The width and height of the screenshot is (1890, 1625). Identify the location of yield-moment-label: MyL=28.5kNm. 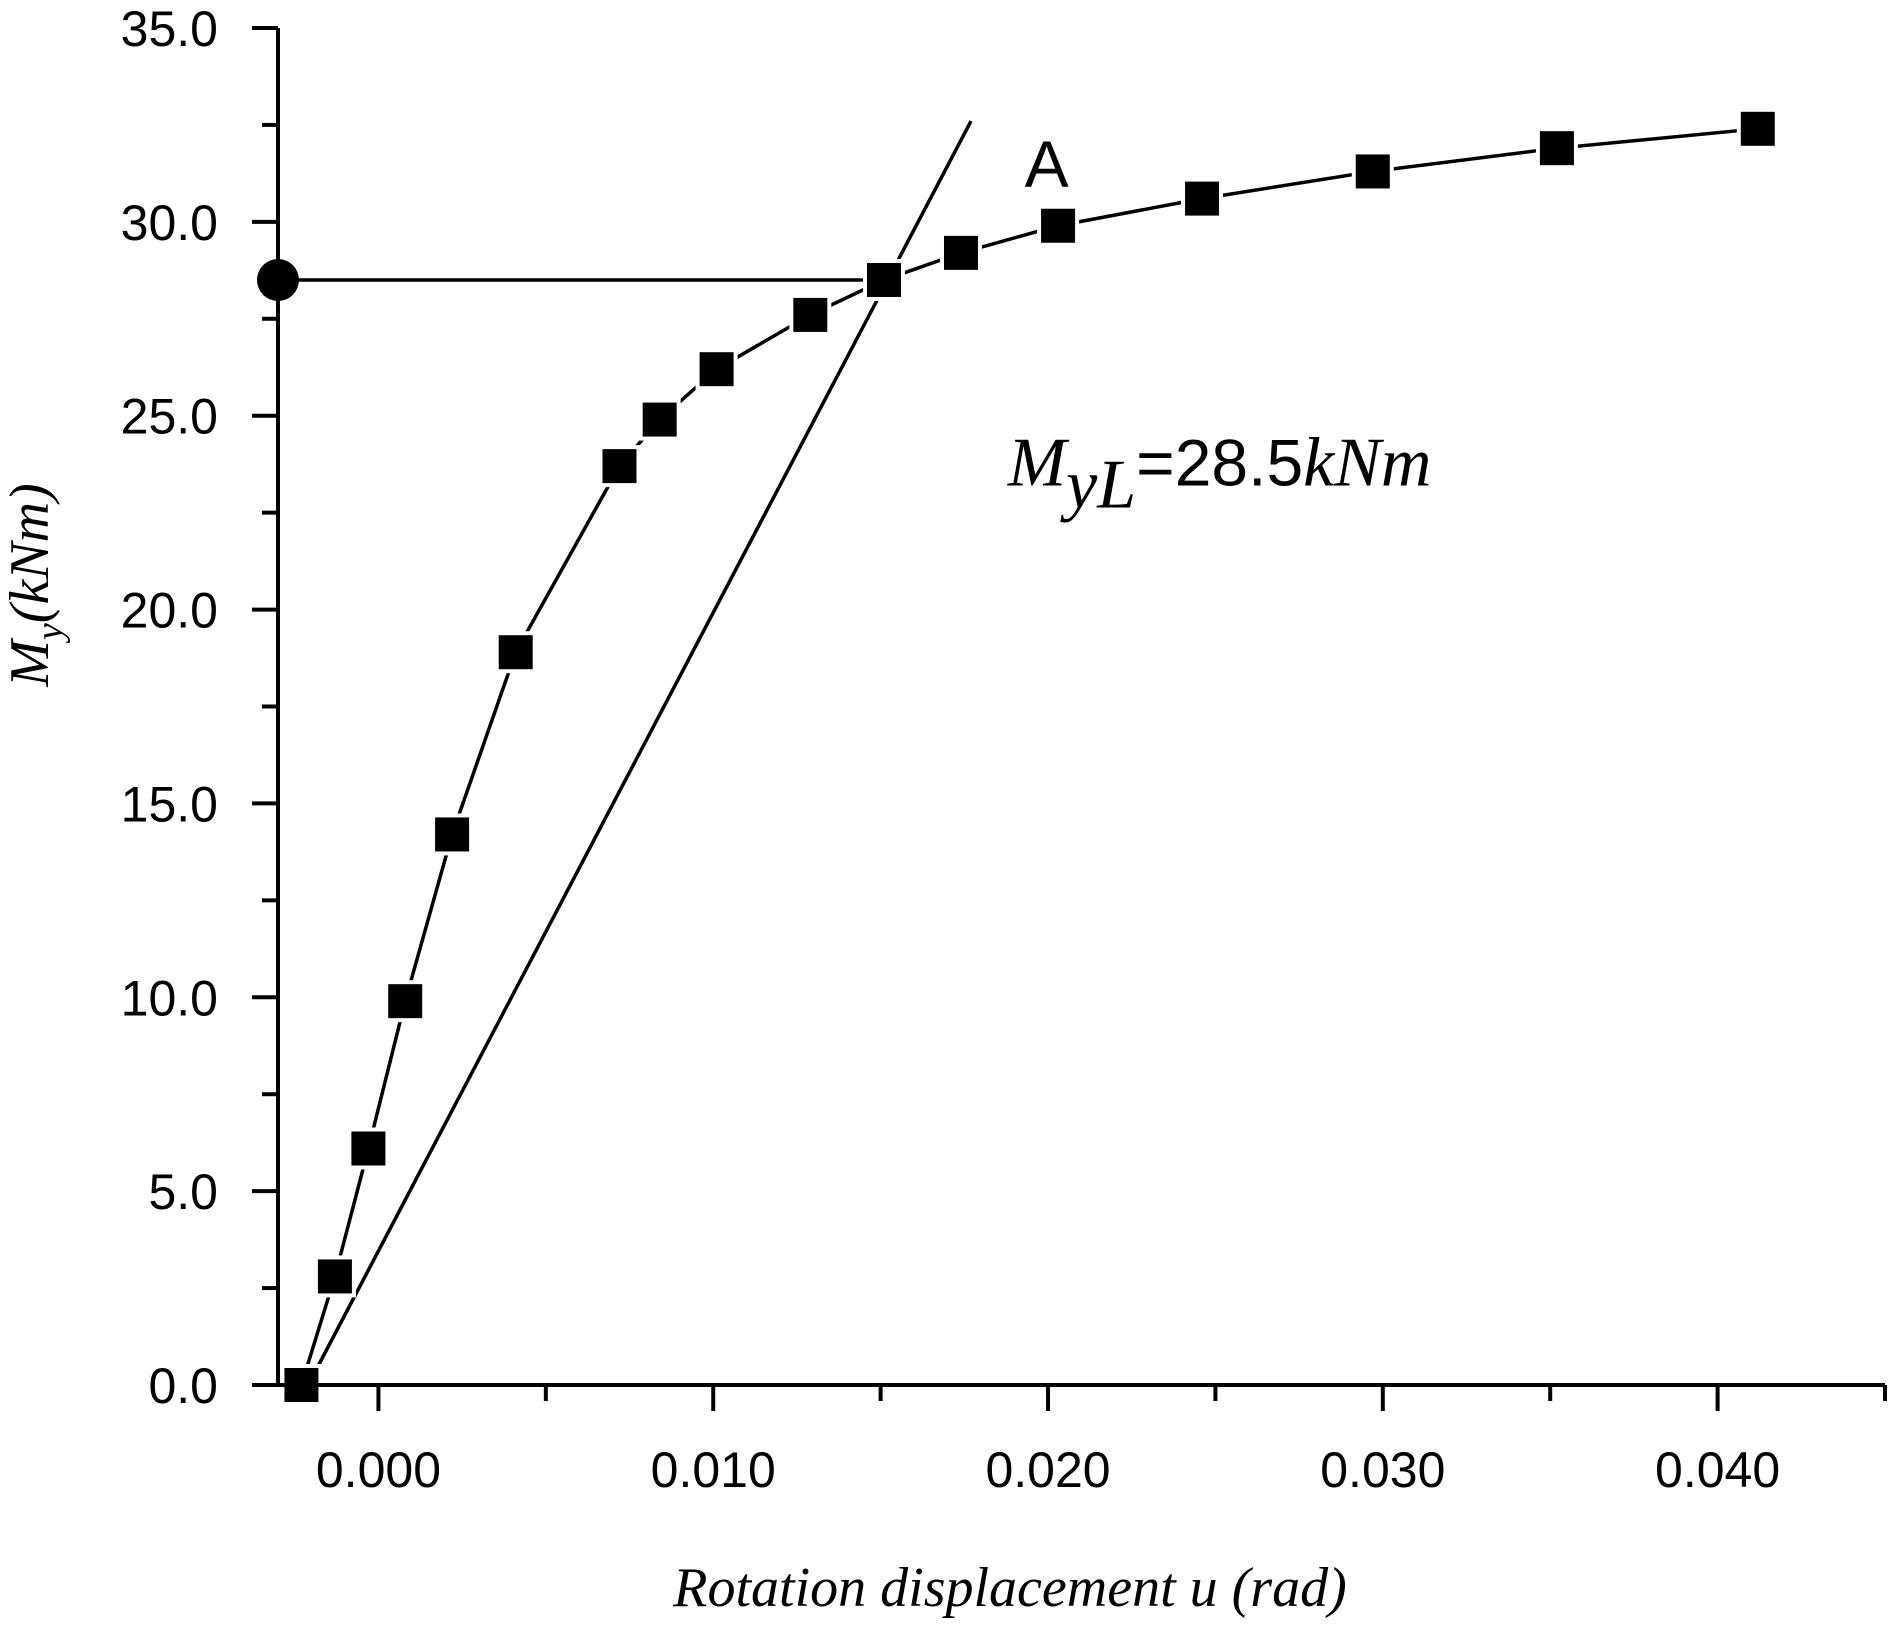
(1219, 474).